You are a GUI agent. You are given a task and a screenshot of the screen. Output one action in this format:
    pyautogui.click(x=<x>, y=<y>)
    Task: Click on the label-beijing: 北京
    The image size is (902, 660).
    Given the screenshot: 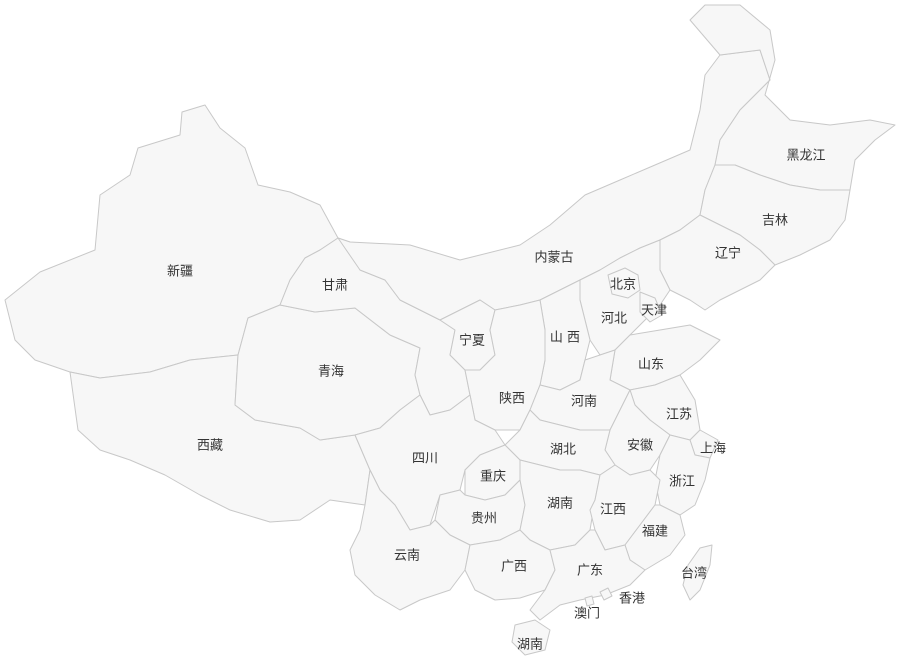 What is the action you would take?
    pyautogui.click(x=623, y=285)
    